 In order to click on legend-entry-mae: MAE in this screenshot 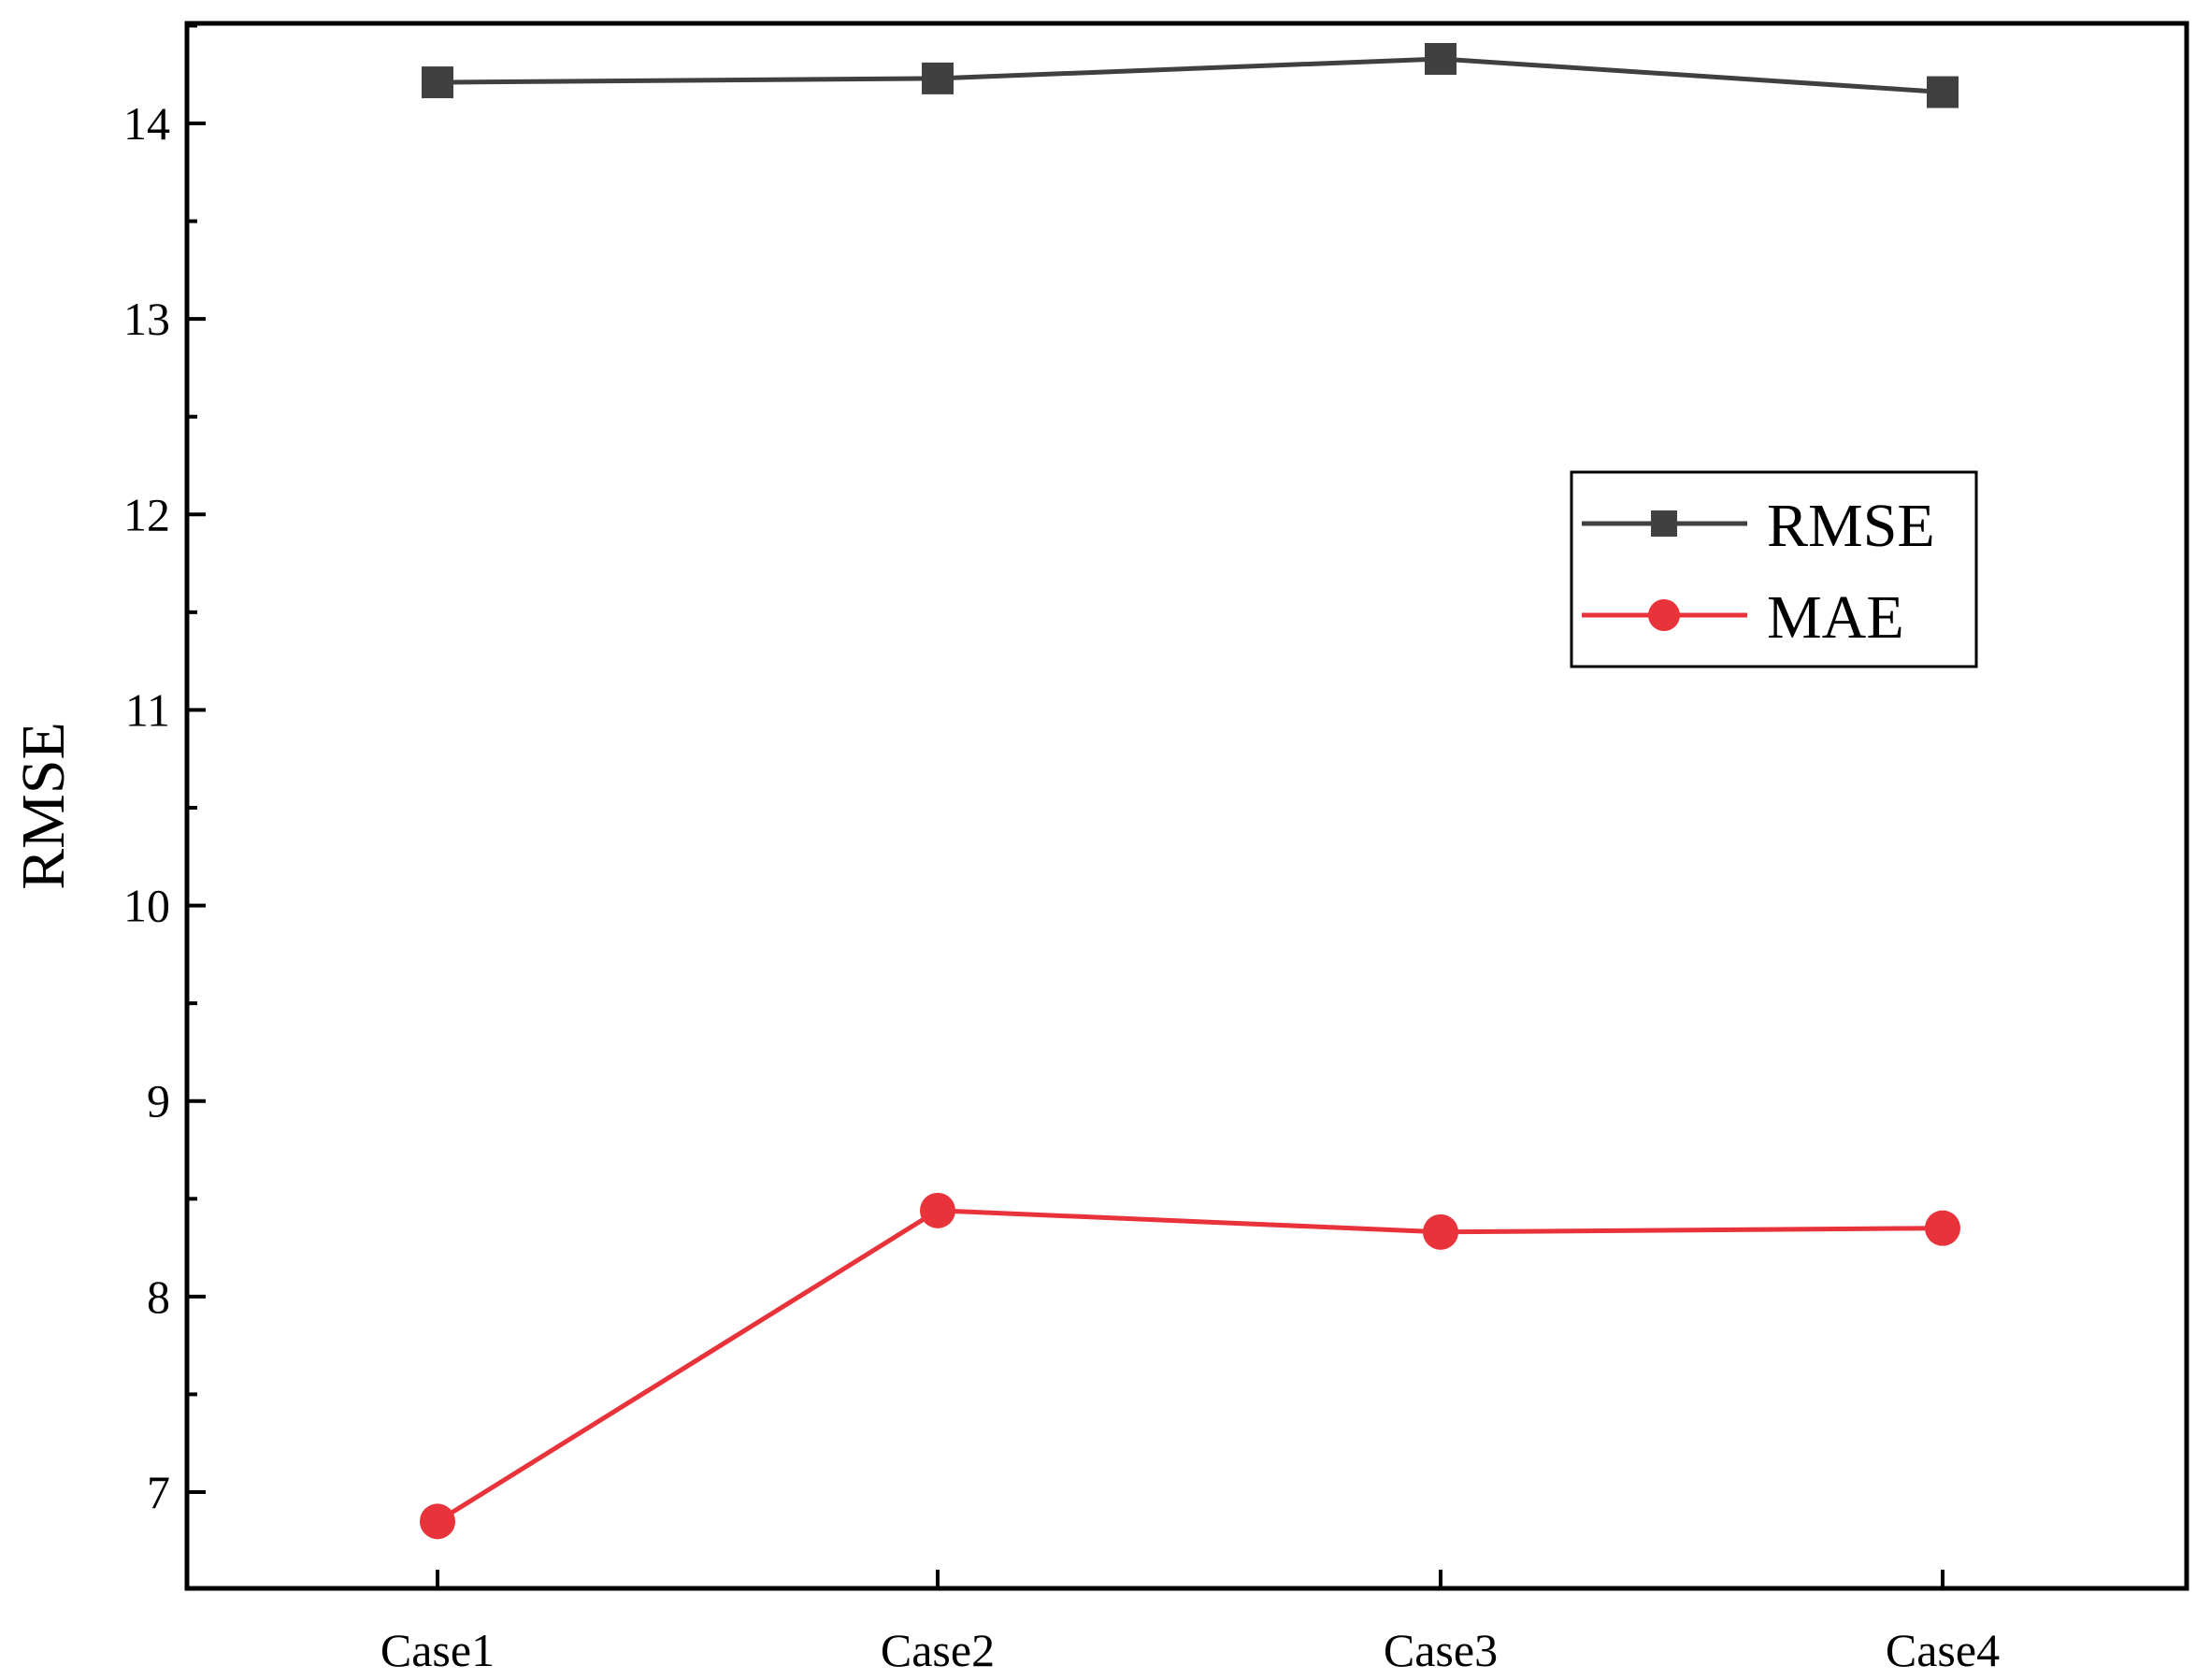, I will do `click(1743, 617)`.